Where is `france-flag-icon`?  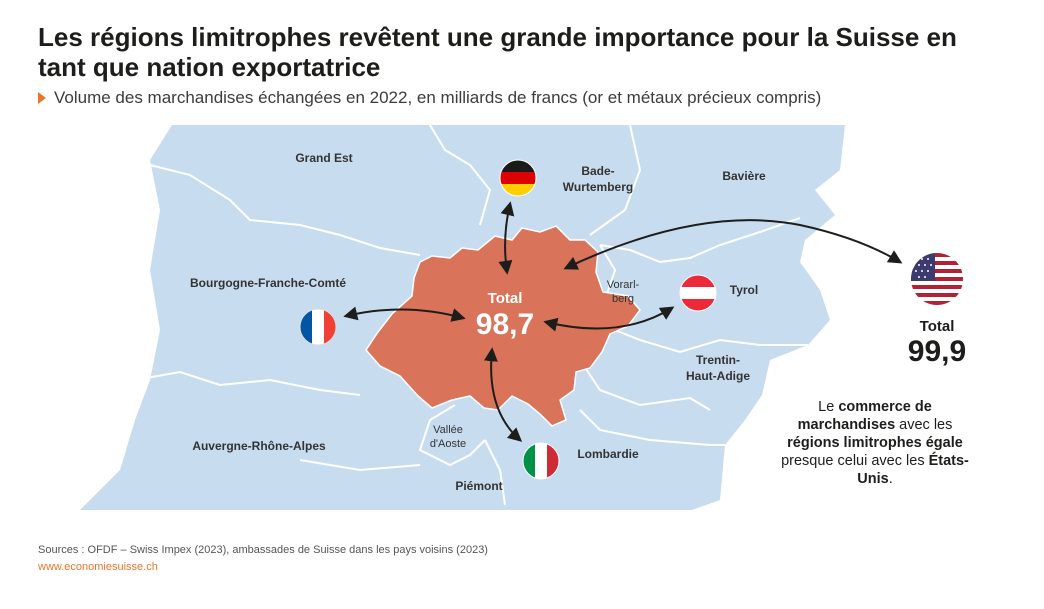
france-flag-icon is located at coordinates (318, 327).